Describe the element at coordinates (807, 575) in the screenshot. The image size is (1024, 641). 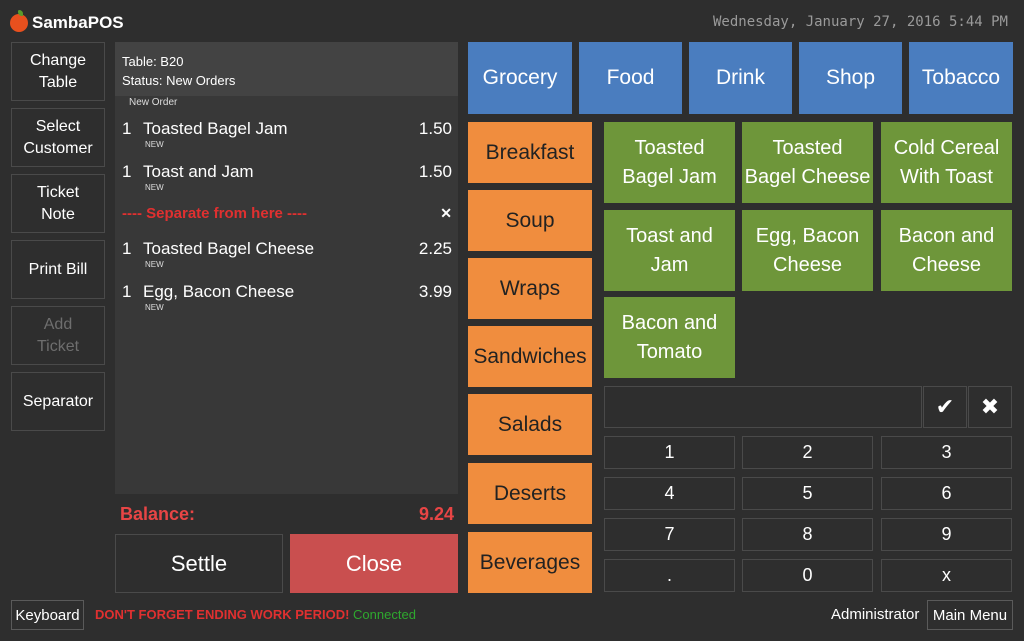
I see `numpad-key-0: 0` at that location.